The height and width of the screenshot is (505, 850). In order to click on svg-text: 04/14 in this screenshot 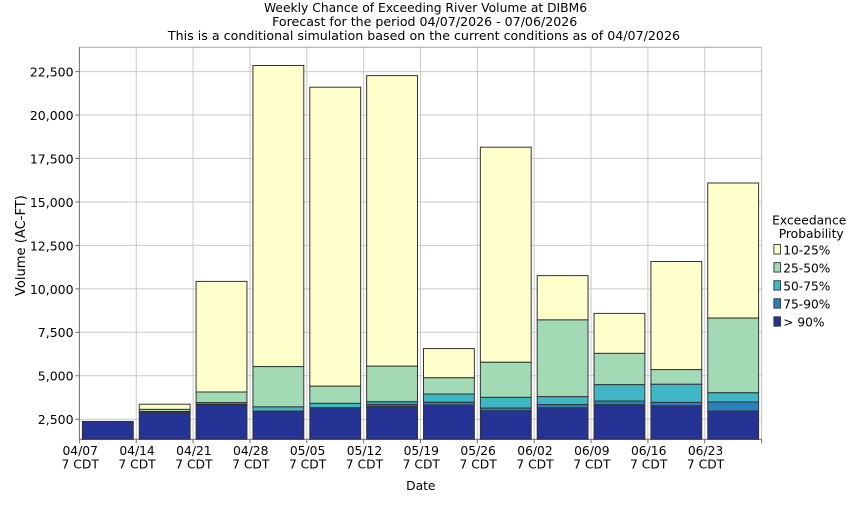, I will do `click(137, 451)`.